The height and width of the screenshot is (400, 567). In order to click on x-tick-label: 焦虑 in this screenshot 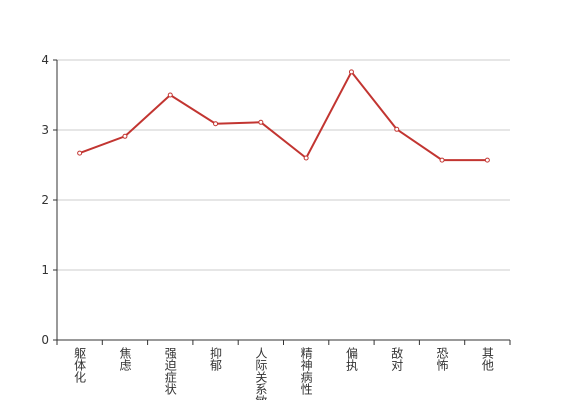, I will do `click(125, 359)`.